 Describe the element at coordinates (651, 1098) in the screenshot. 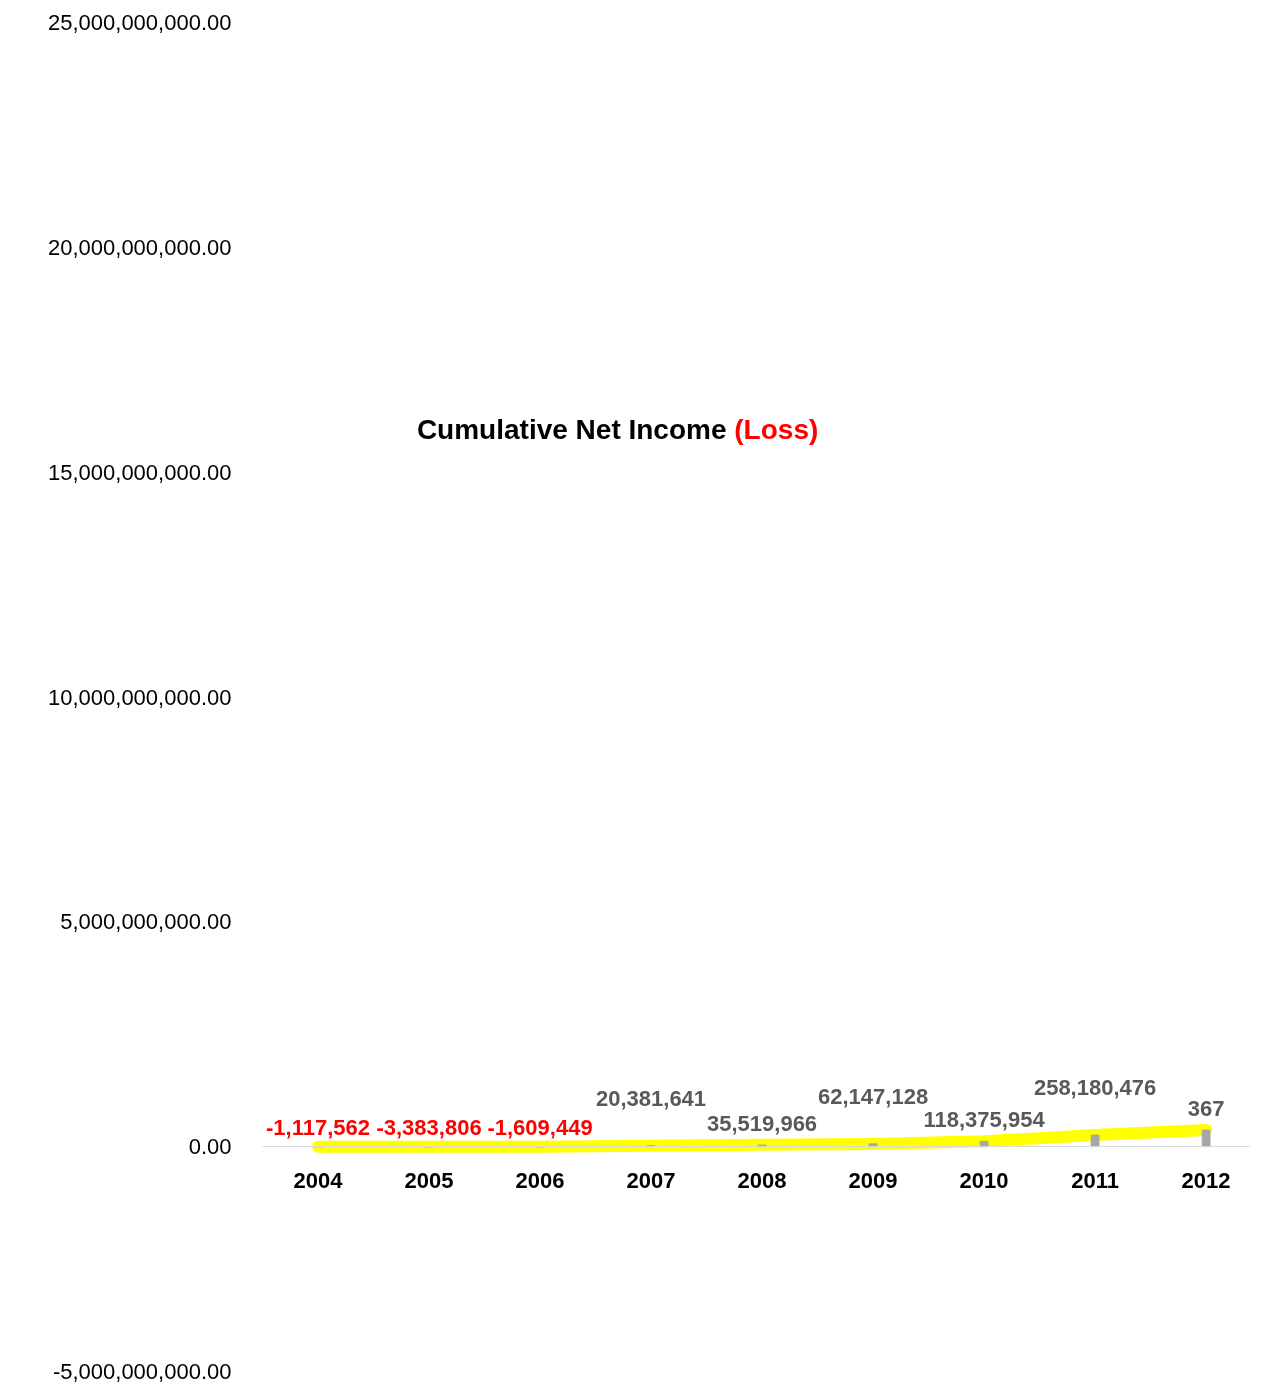

I see `data-label: 20,381,641` at that location.